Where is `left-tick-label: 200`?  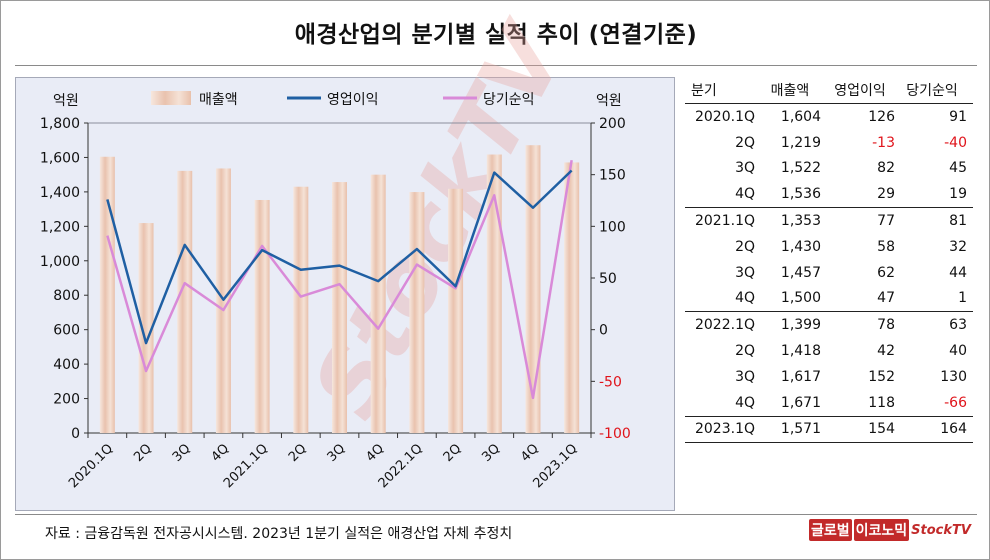 left-tick-label: 200 is located at coordinates (66, 400).